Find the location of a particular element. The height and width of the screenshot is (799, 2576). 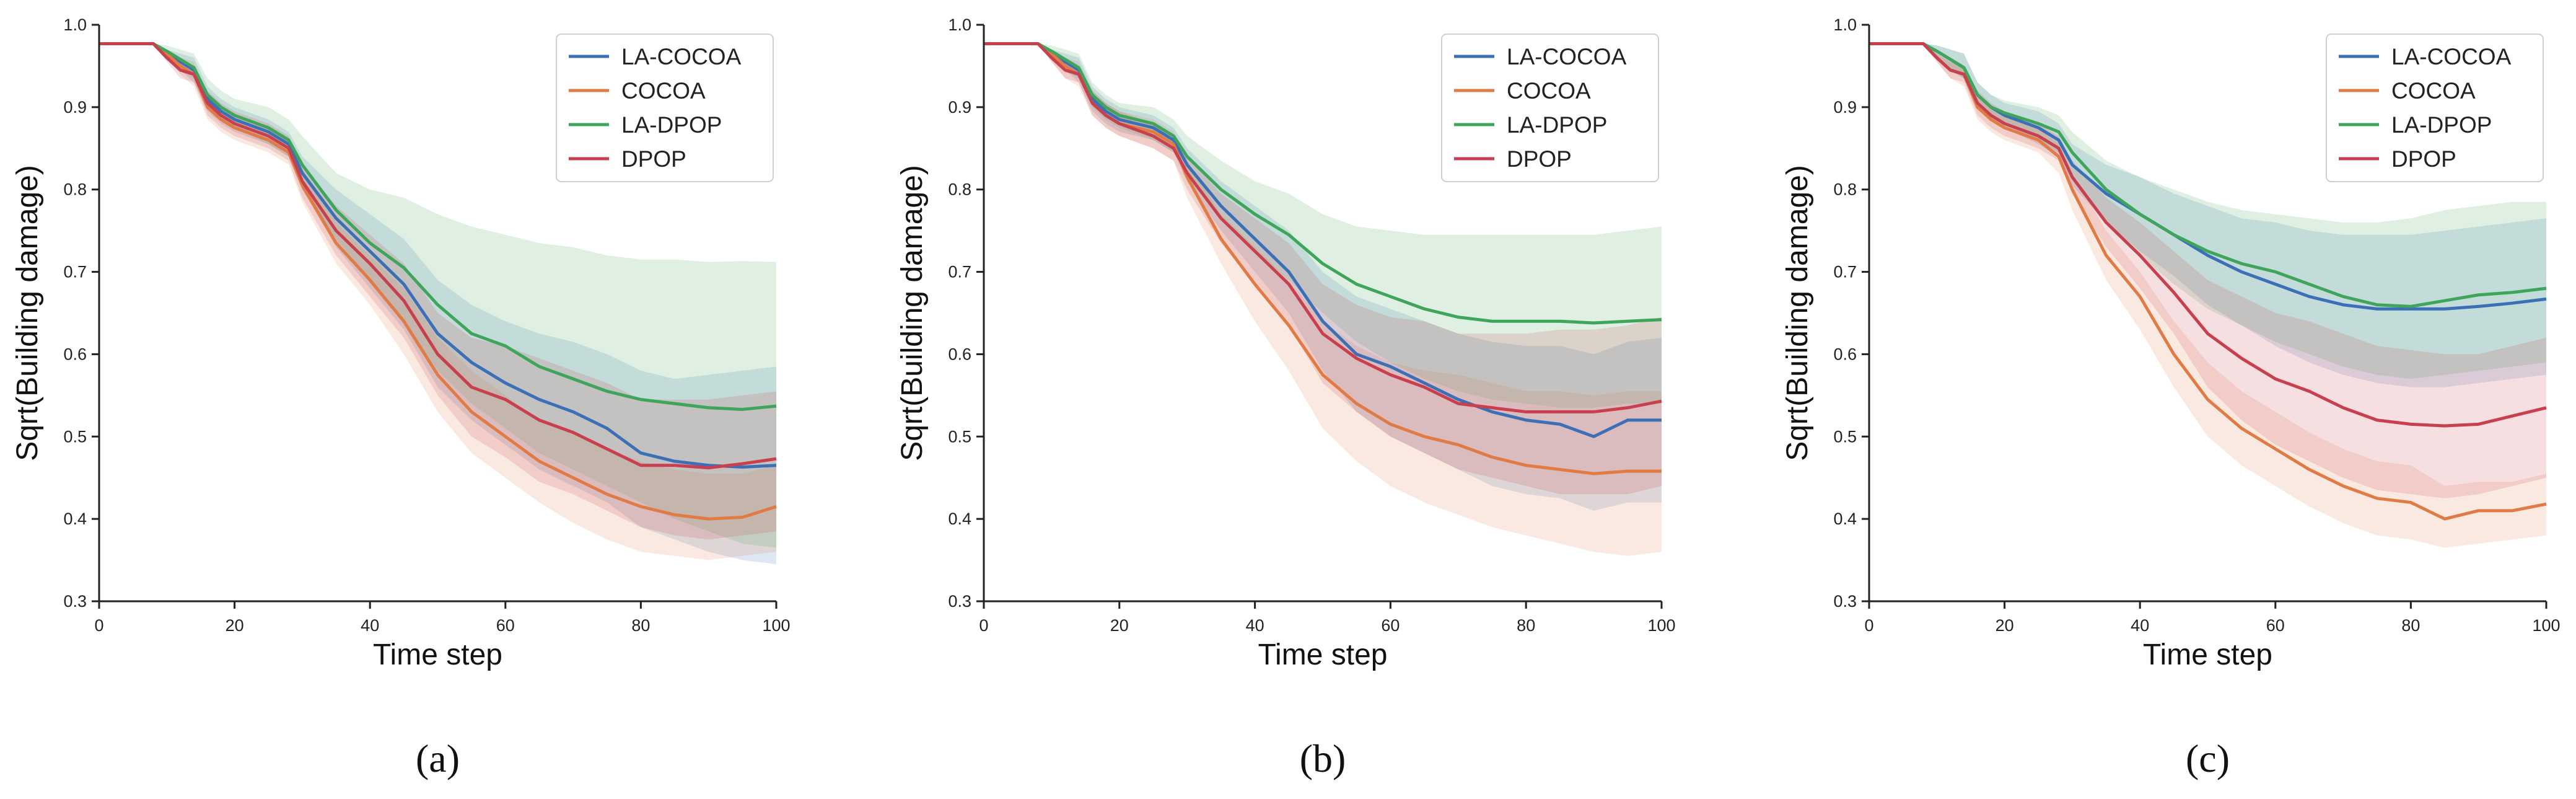

panel-caption: (b) is located at coordinates (1323, 758).